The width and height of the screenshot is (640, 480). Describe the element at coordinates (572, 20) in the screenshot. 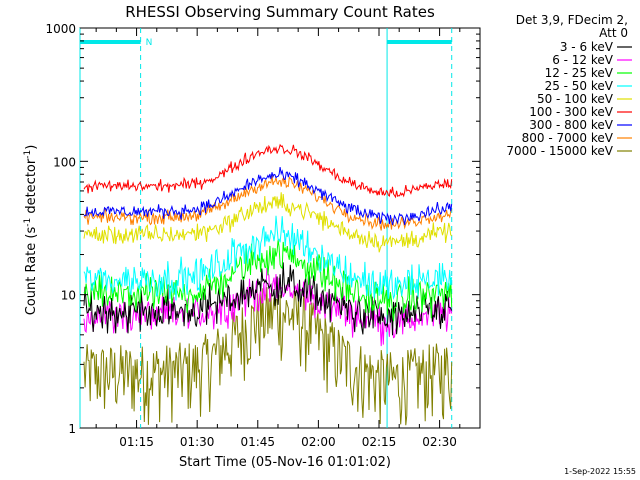

I see `legend-header-line1: Det 3,9, FDecim 2,` at that location.